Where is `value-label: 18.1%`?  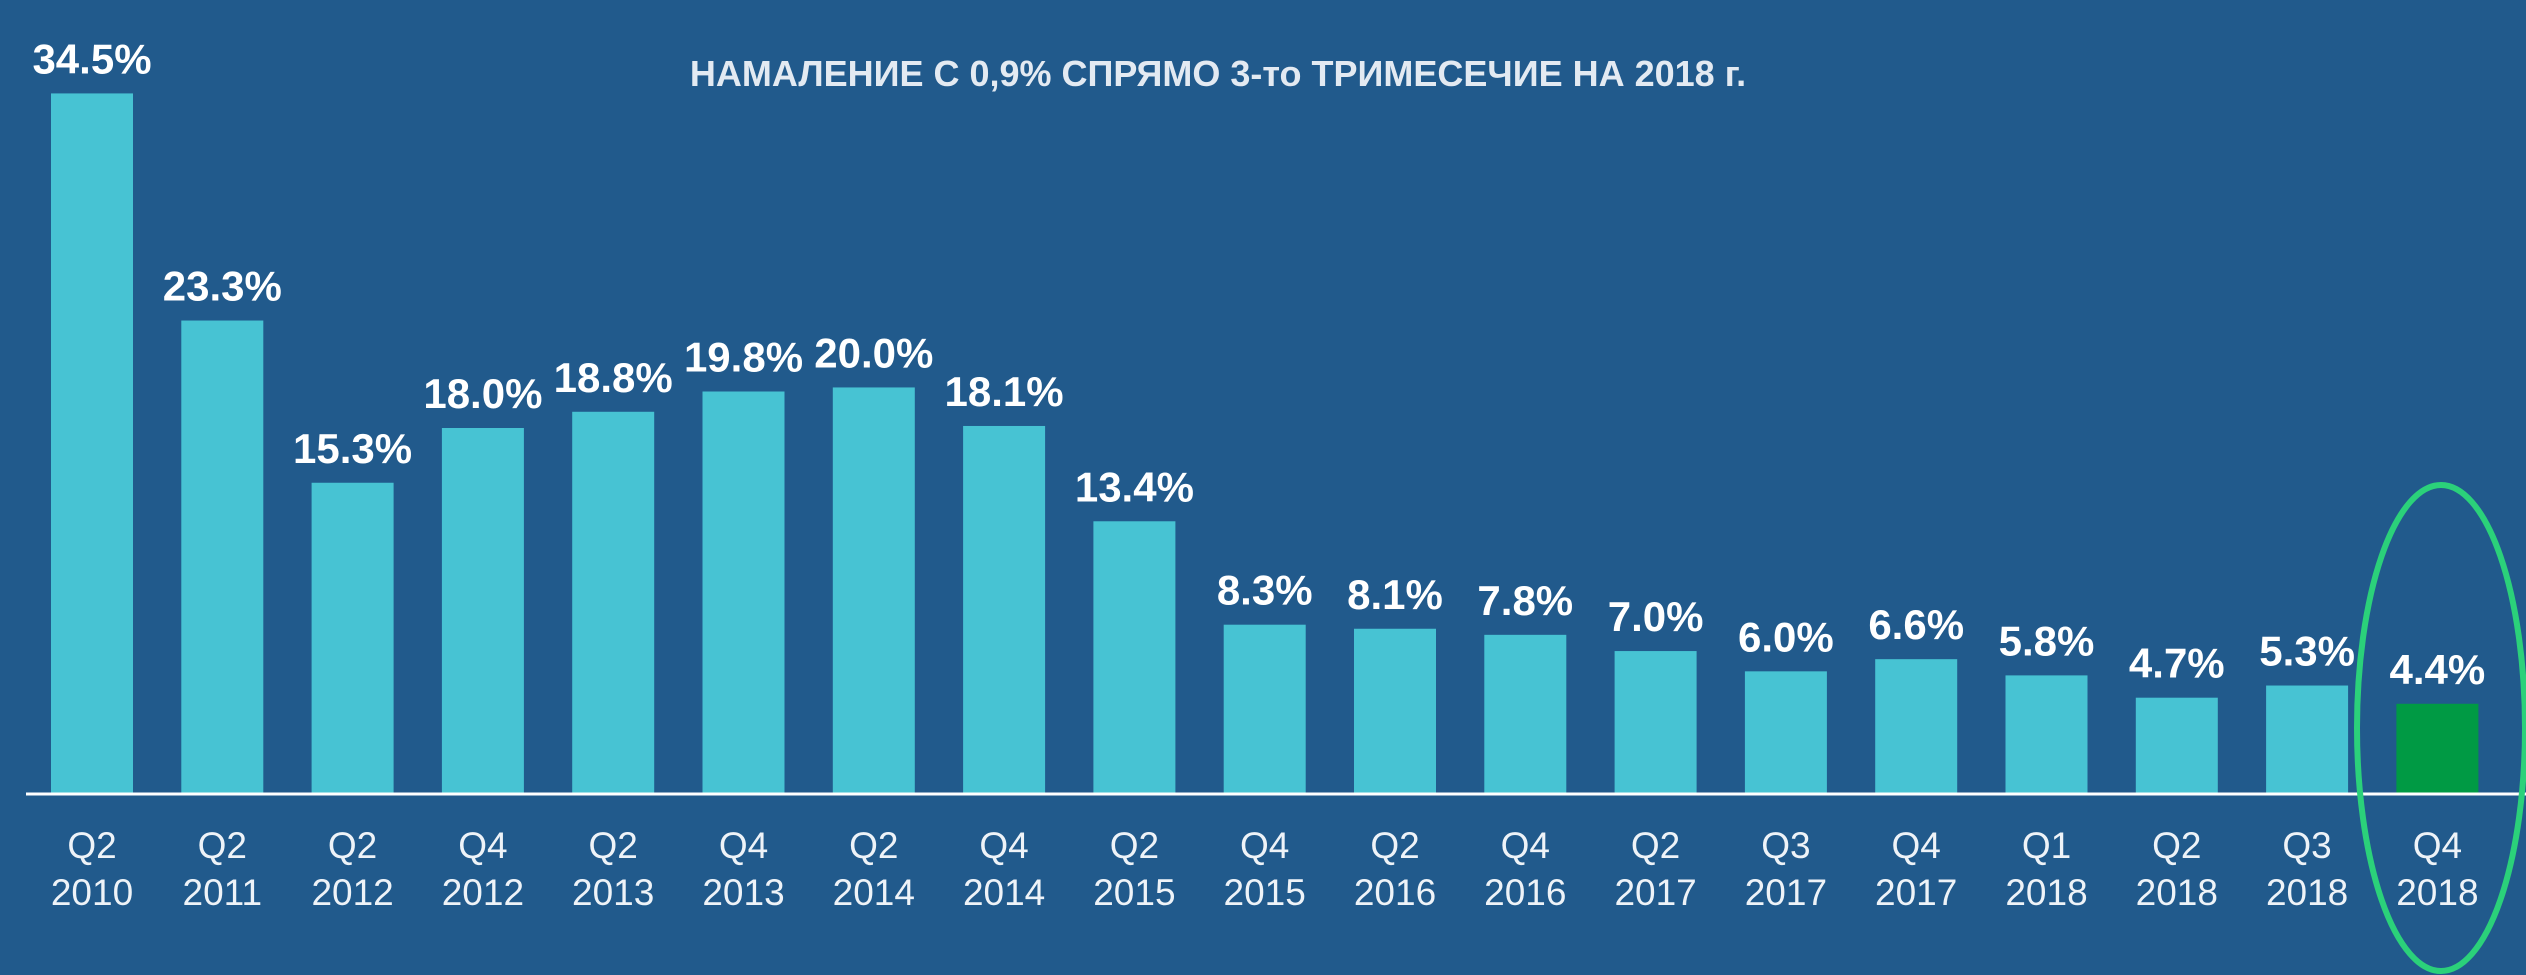
value-label: 18.1% is located at coordinates (1004, 391).